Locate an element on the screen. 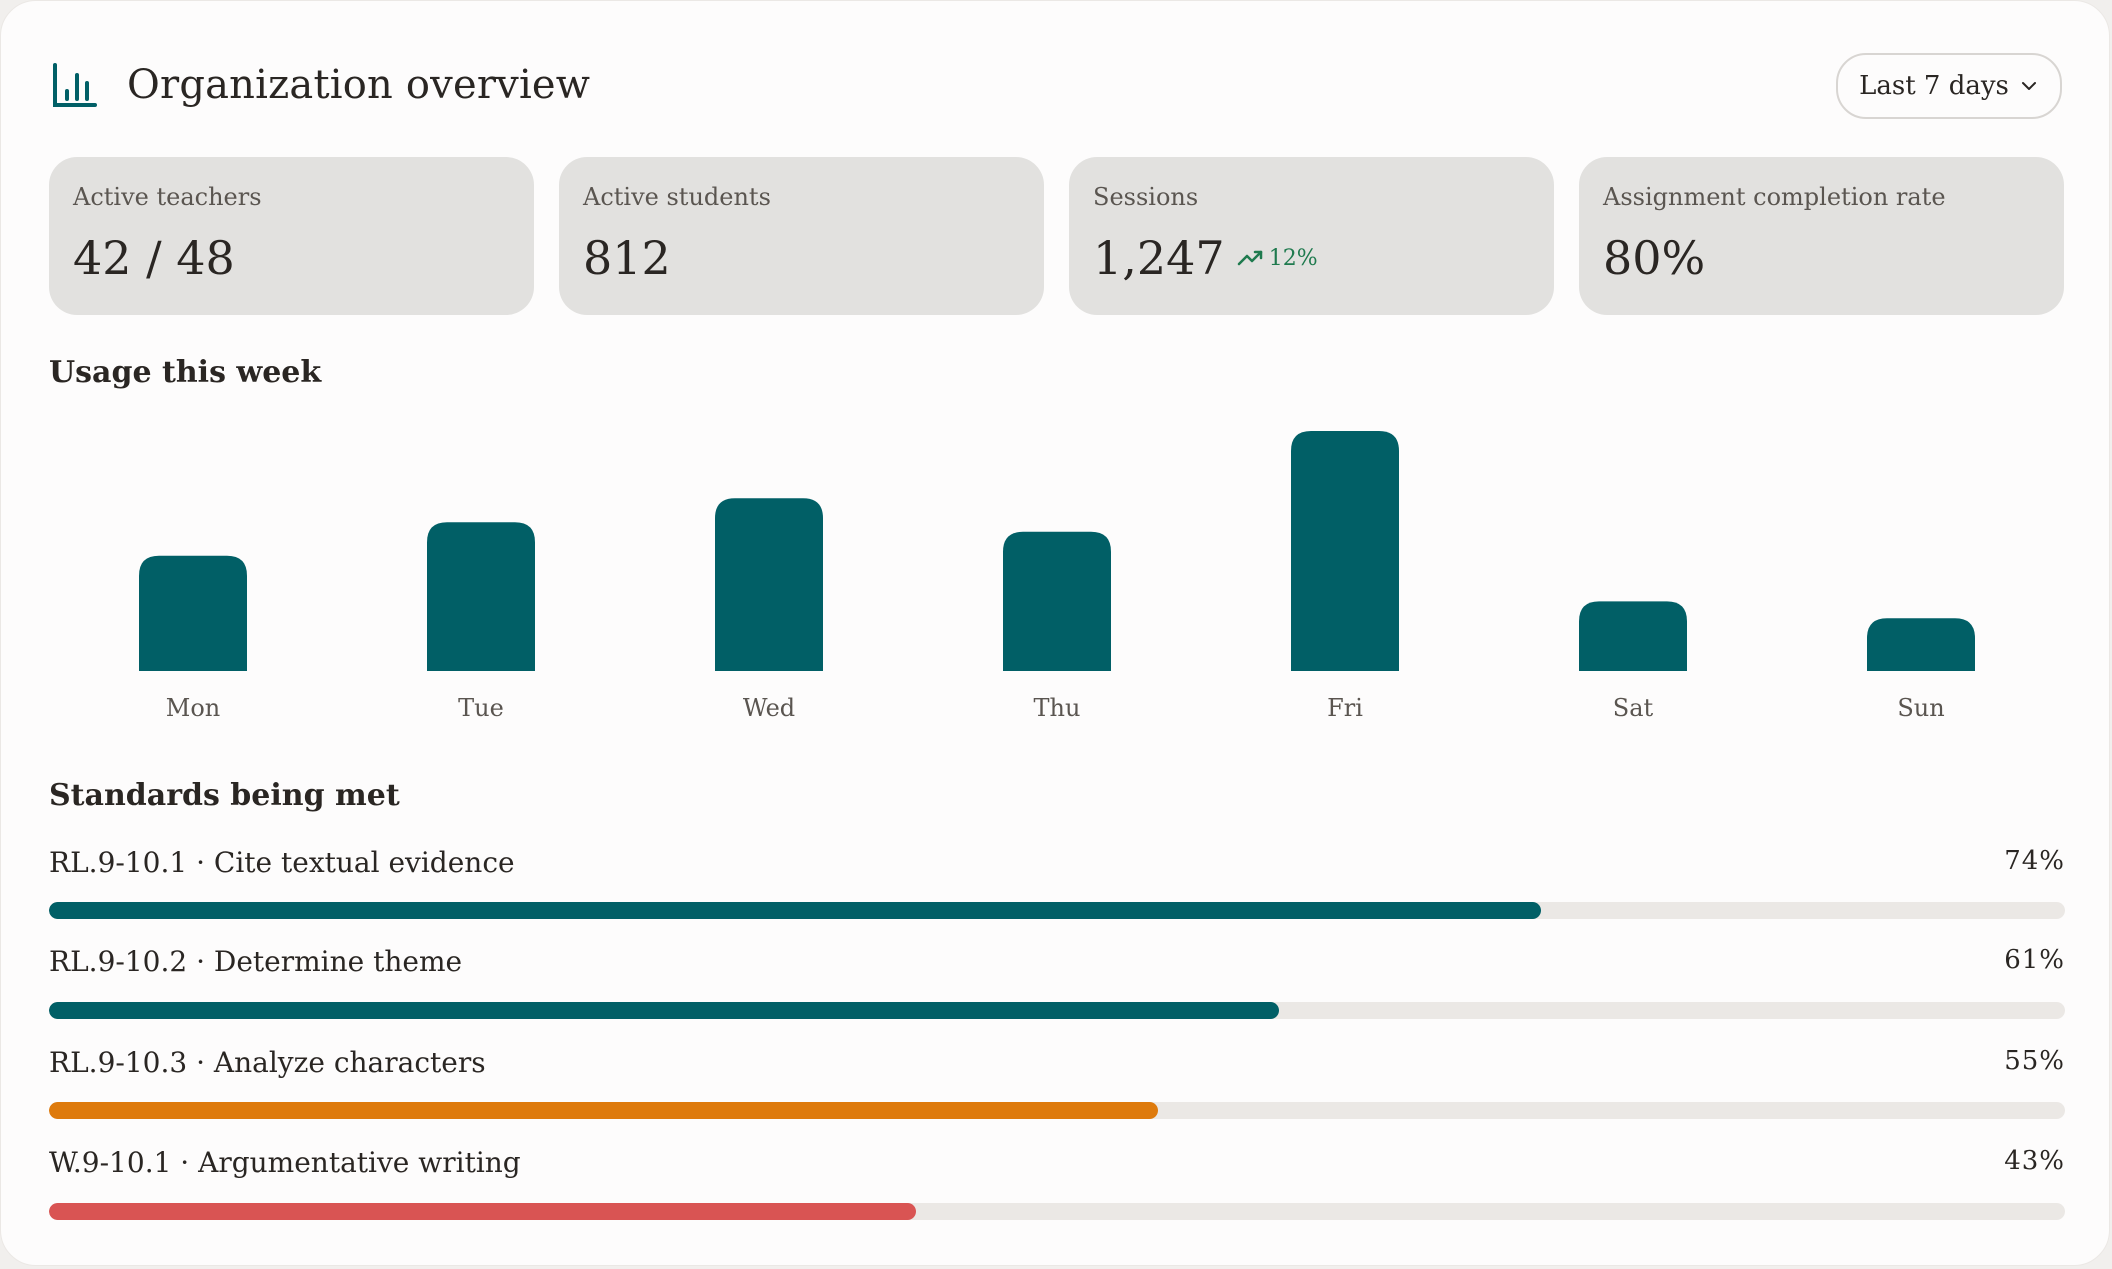 This screenshot has width=2112, height=1269. stat-value-text: 1,247 is located at coordinates (1159, 258).